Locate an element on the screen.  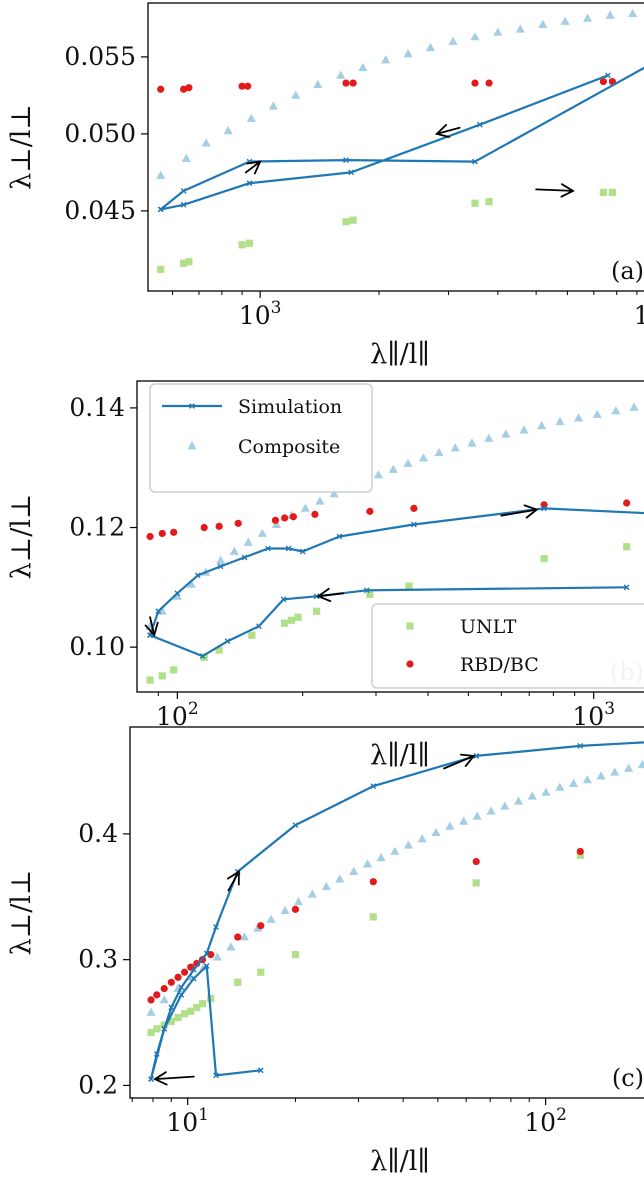
y-tick-label: 0.12 is located at coordinates (97, 527).